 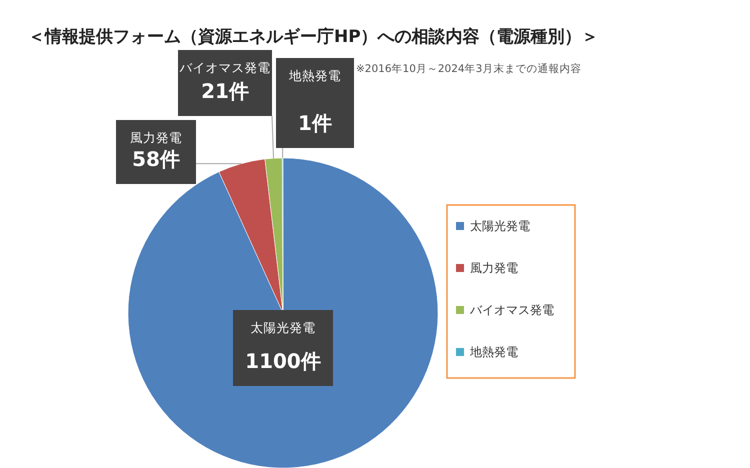 What do you see at coordinates (315, 75) in the screenshot?
I see `category-label: 地熱発電` at bounding box center [315, 75].